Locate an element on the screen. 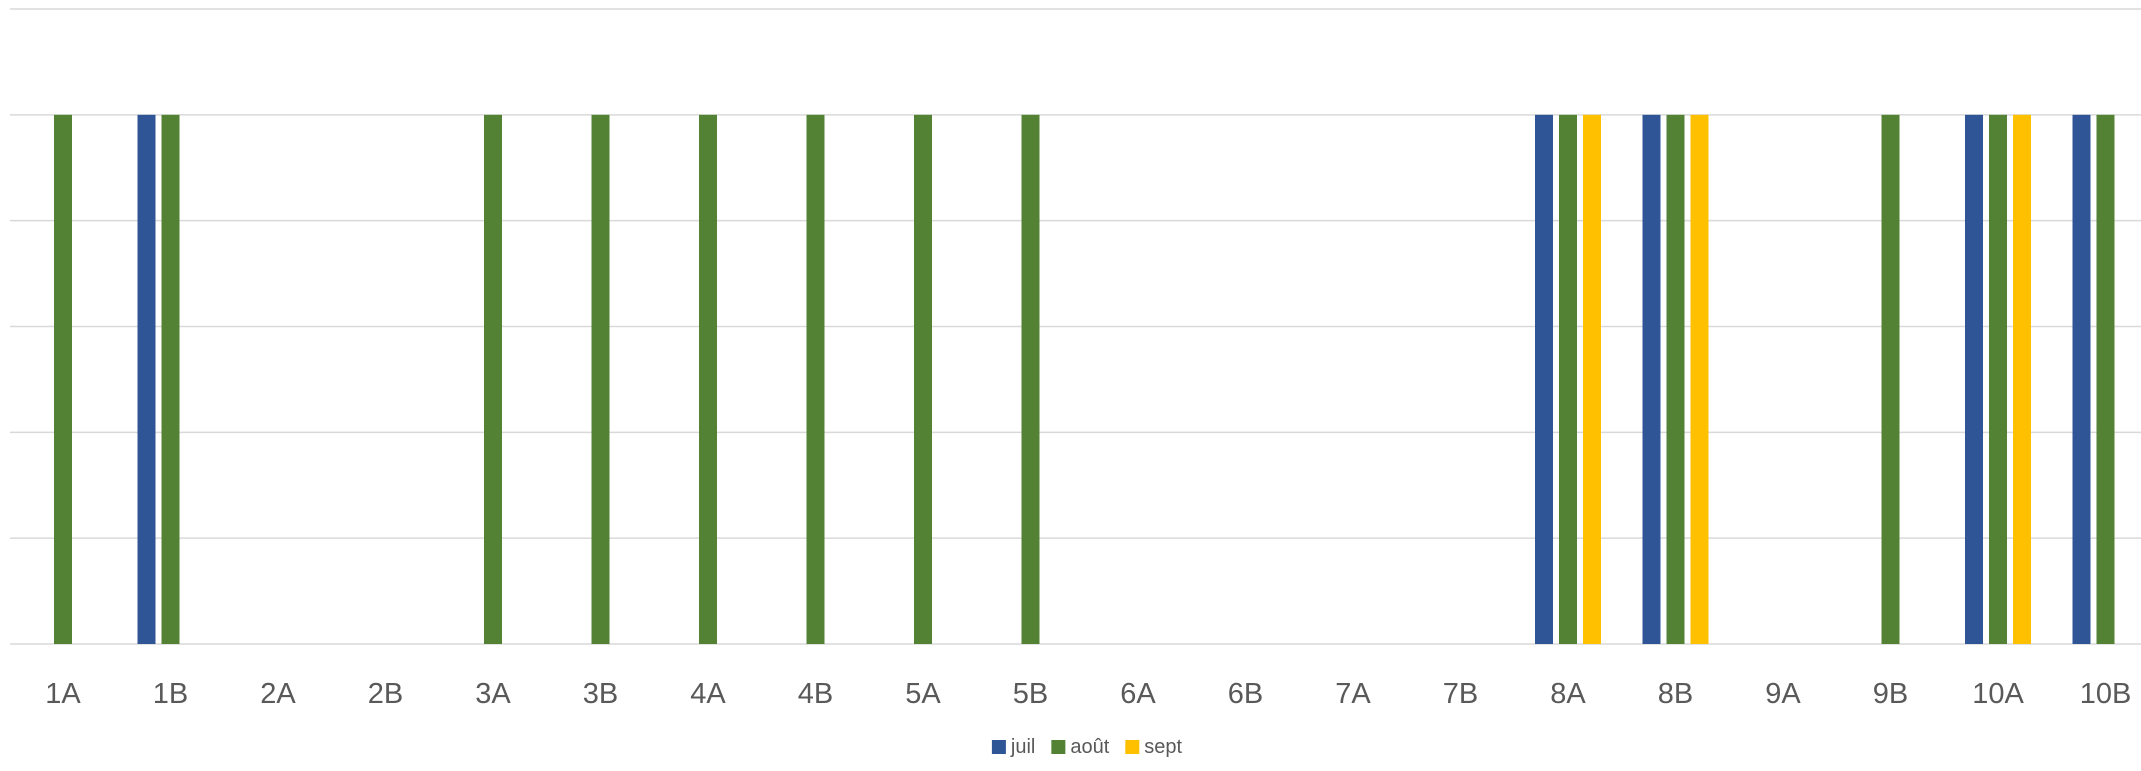 This screenshot has height=771, width=2141. bar-août-5B is located at coordinates (1030, 379).